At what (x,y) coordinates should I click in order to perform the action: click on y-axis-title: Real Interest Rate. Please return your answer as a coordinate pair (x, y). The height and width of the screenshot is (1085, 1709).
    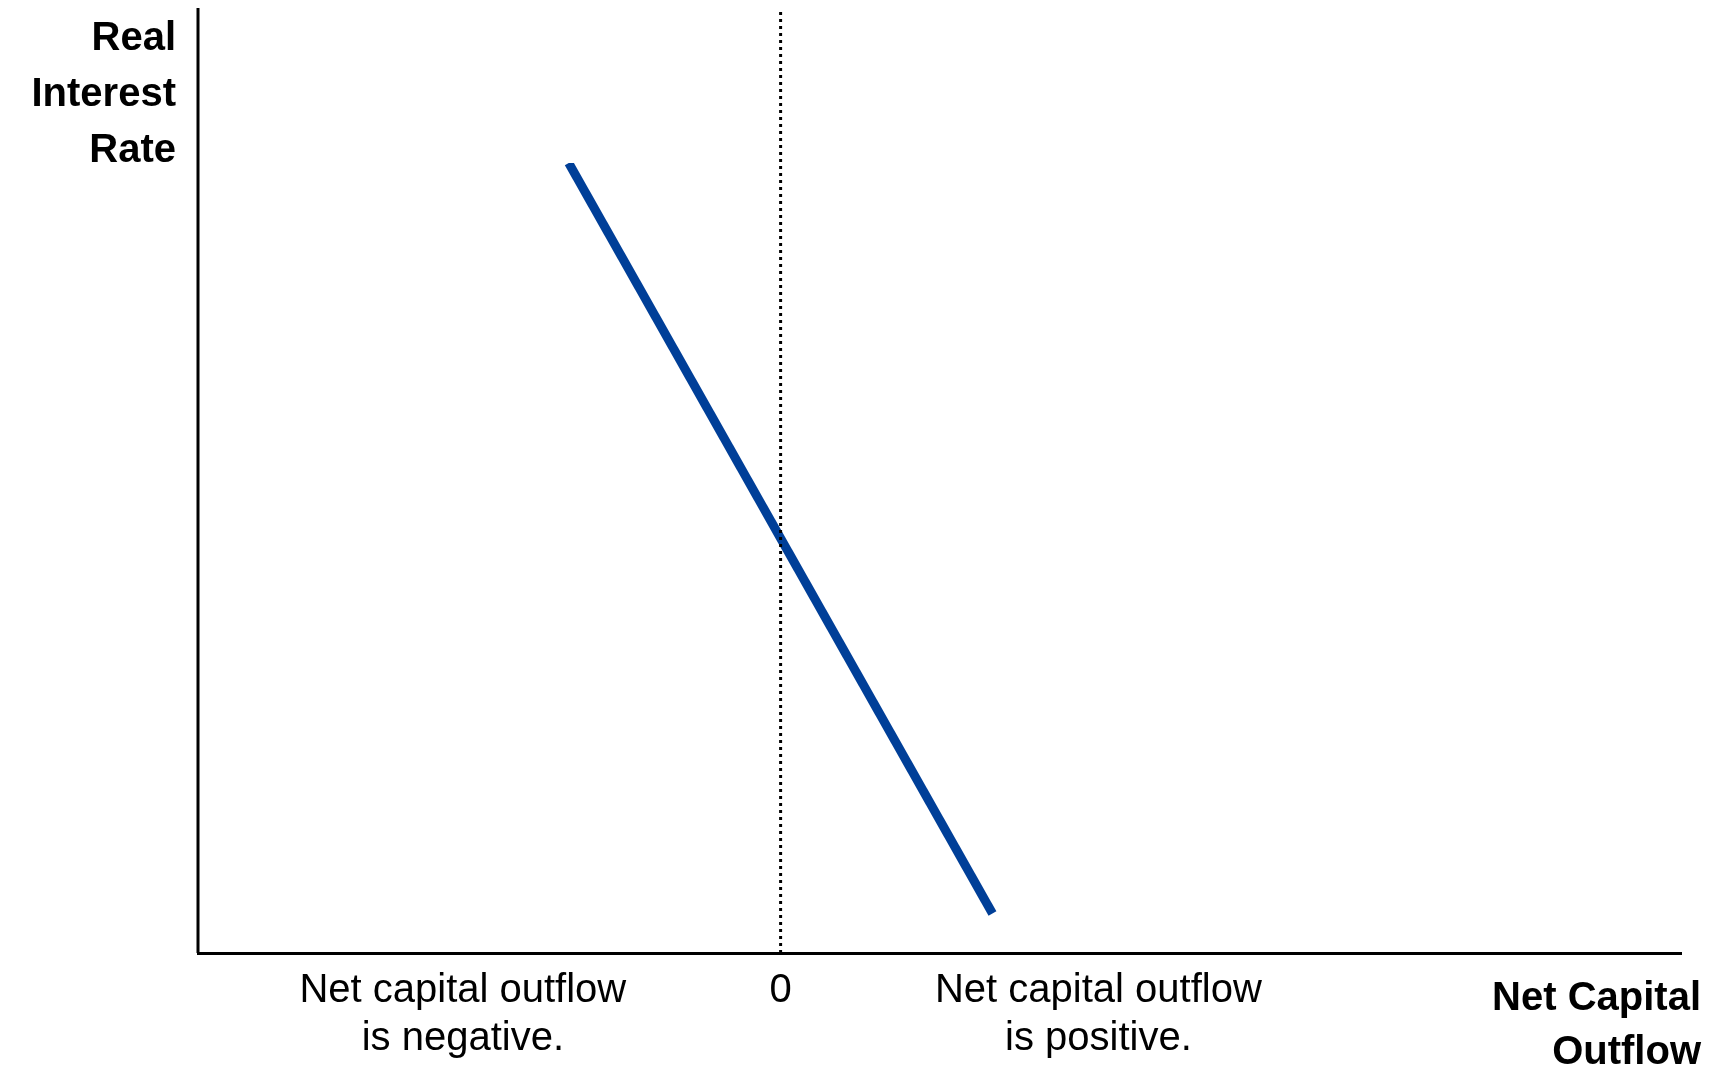
    Looking at the image, I should click on (103, 92).